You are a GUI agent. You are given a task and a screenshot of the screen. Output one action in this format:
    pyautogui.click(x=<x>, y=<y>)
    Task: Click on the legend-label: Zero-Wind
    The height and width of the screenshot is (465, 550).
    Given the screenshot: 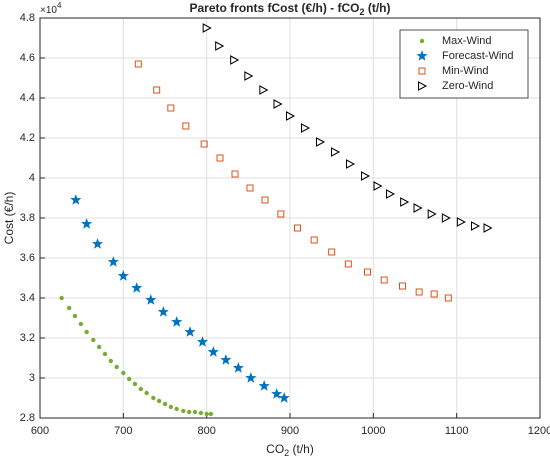 What is the action you would take?
    pyautogui.click(x=467, y=86)
    